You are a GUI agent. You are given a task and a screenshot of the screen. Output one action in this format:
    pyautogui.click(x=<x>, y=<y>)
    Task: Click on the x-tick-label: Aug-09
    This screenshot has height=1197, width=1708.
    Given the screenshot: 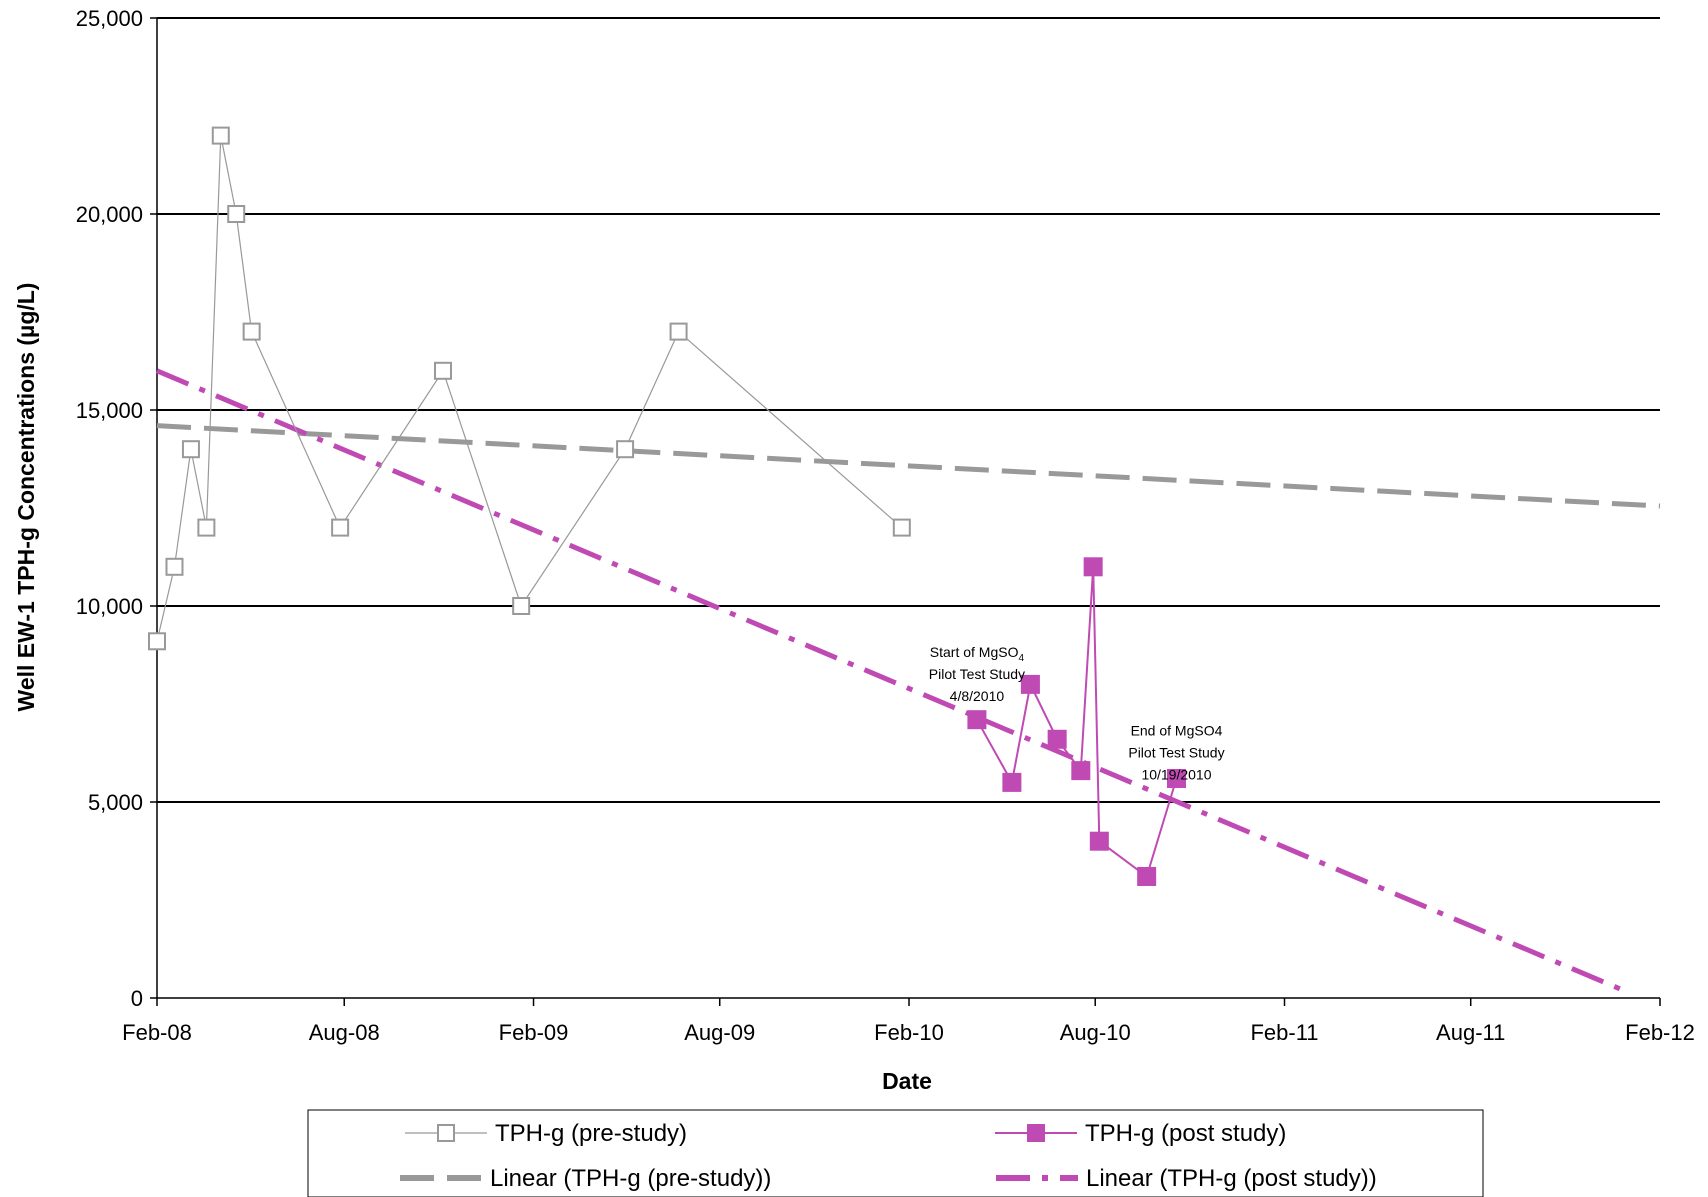 What is the action you would take?
    pyautogui.click(x=719, y=1032)
    